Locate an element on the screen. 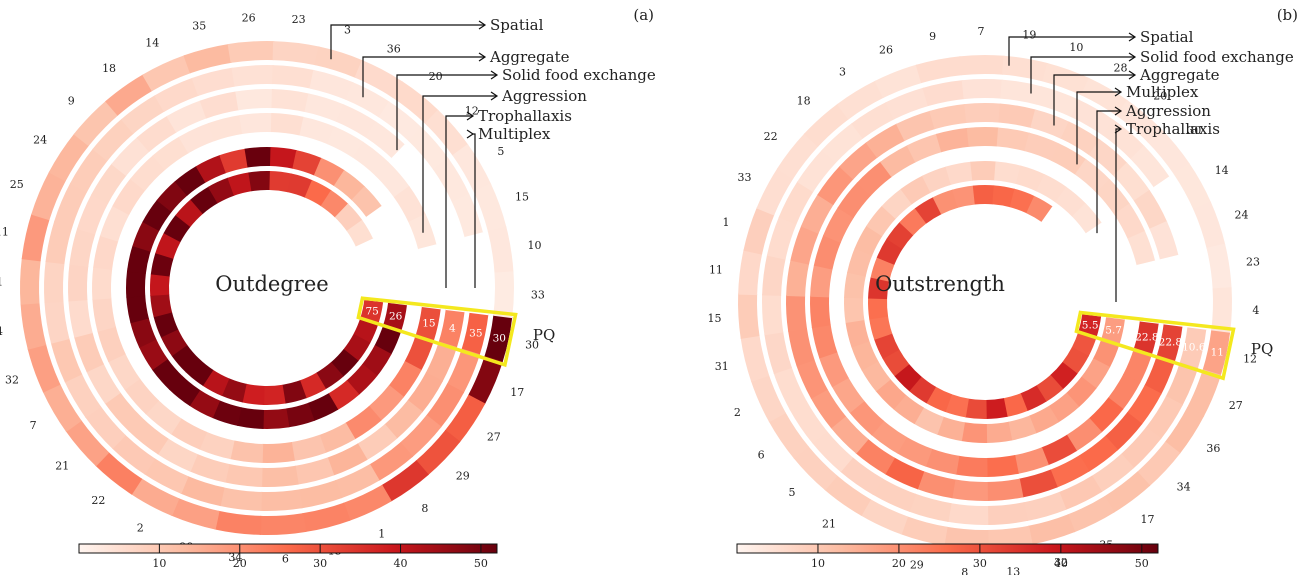 The width and height of the screenshot is (1314, 575). individual-label: 20 is located at coordinates (436, 76).